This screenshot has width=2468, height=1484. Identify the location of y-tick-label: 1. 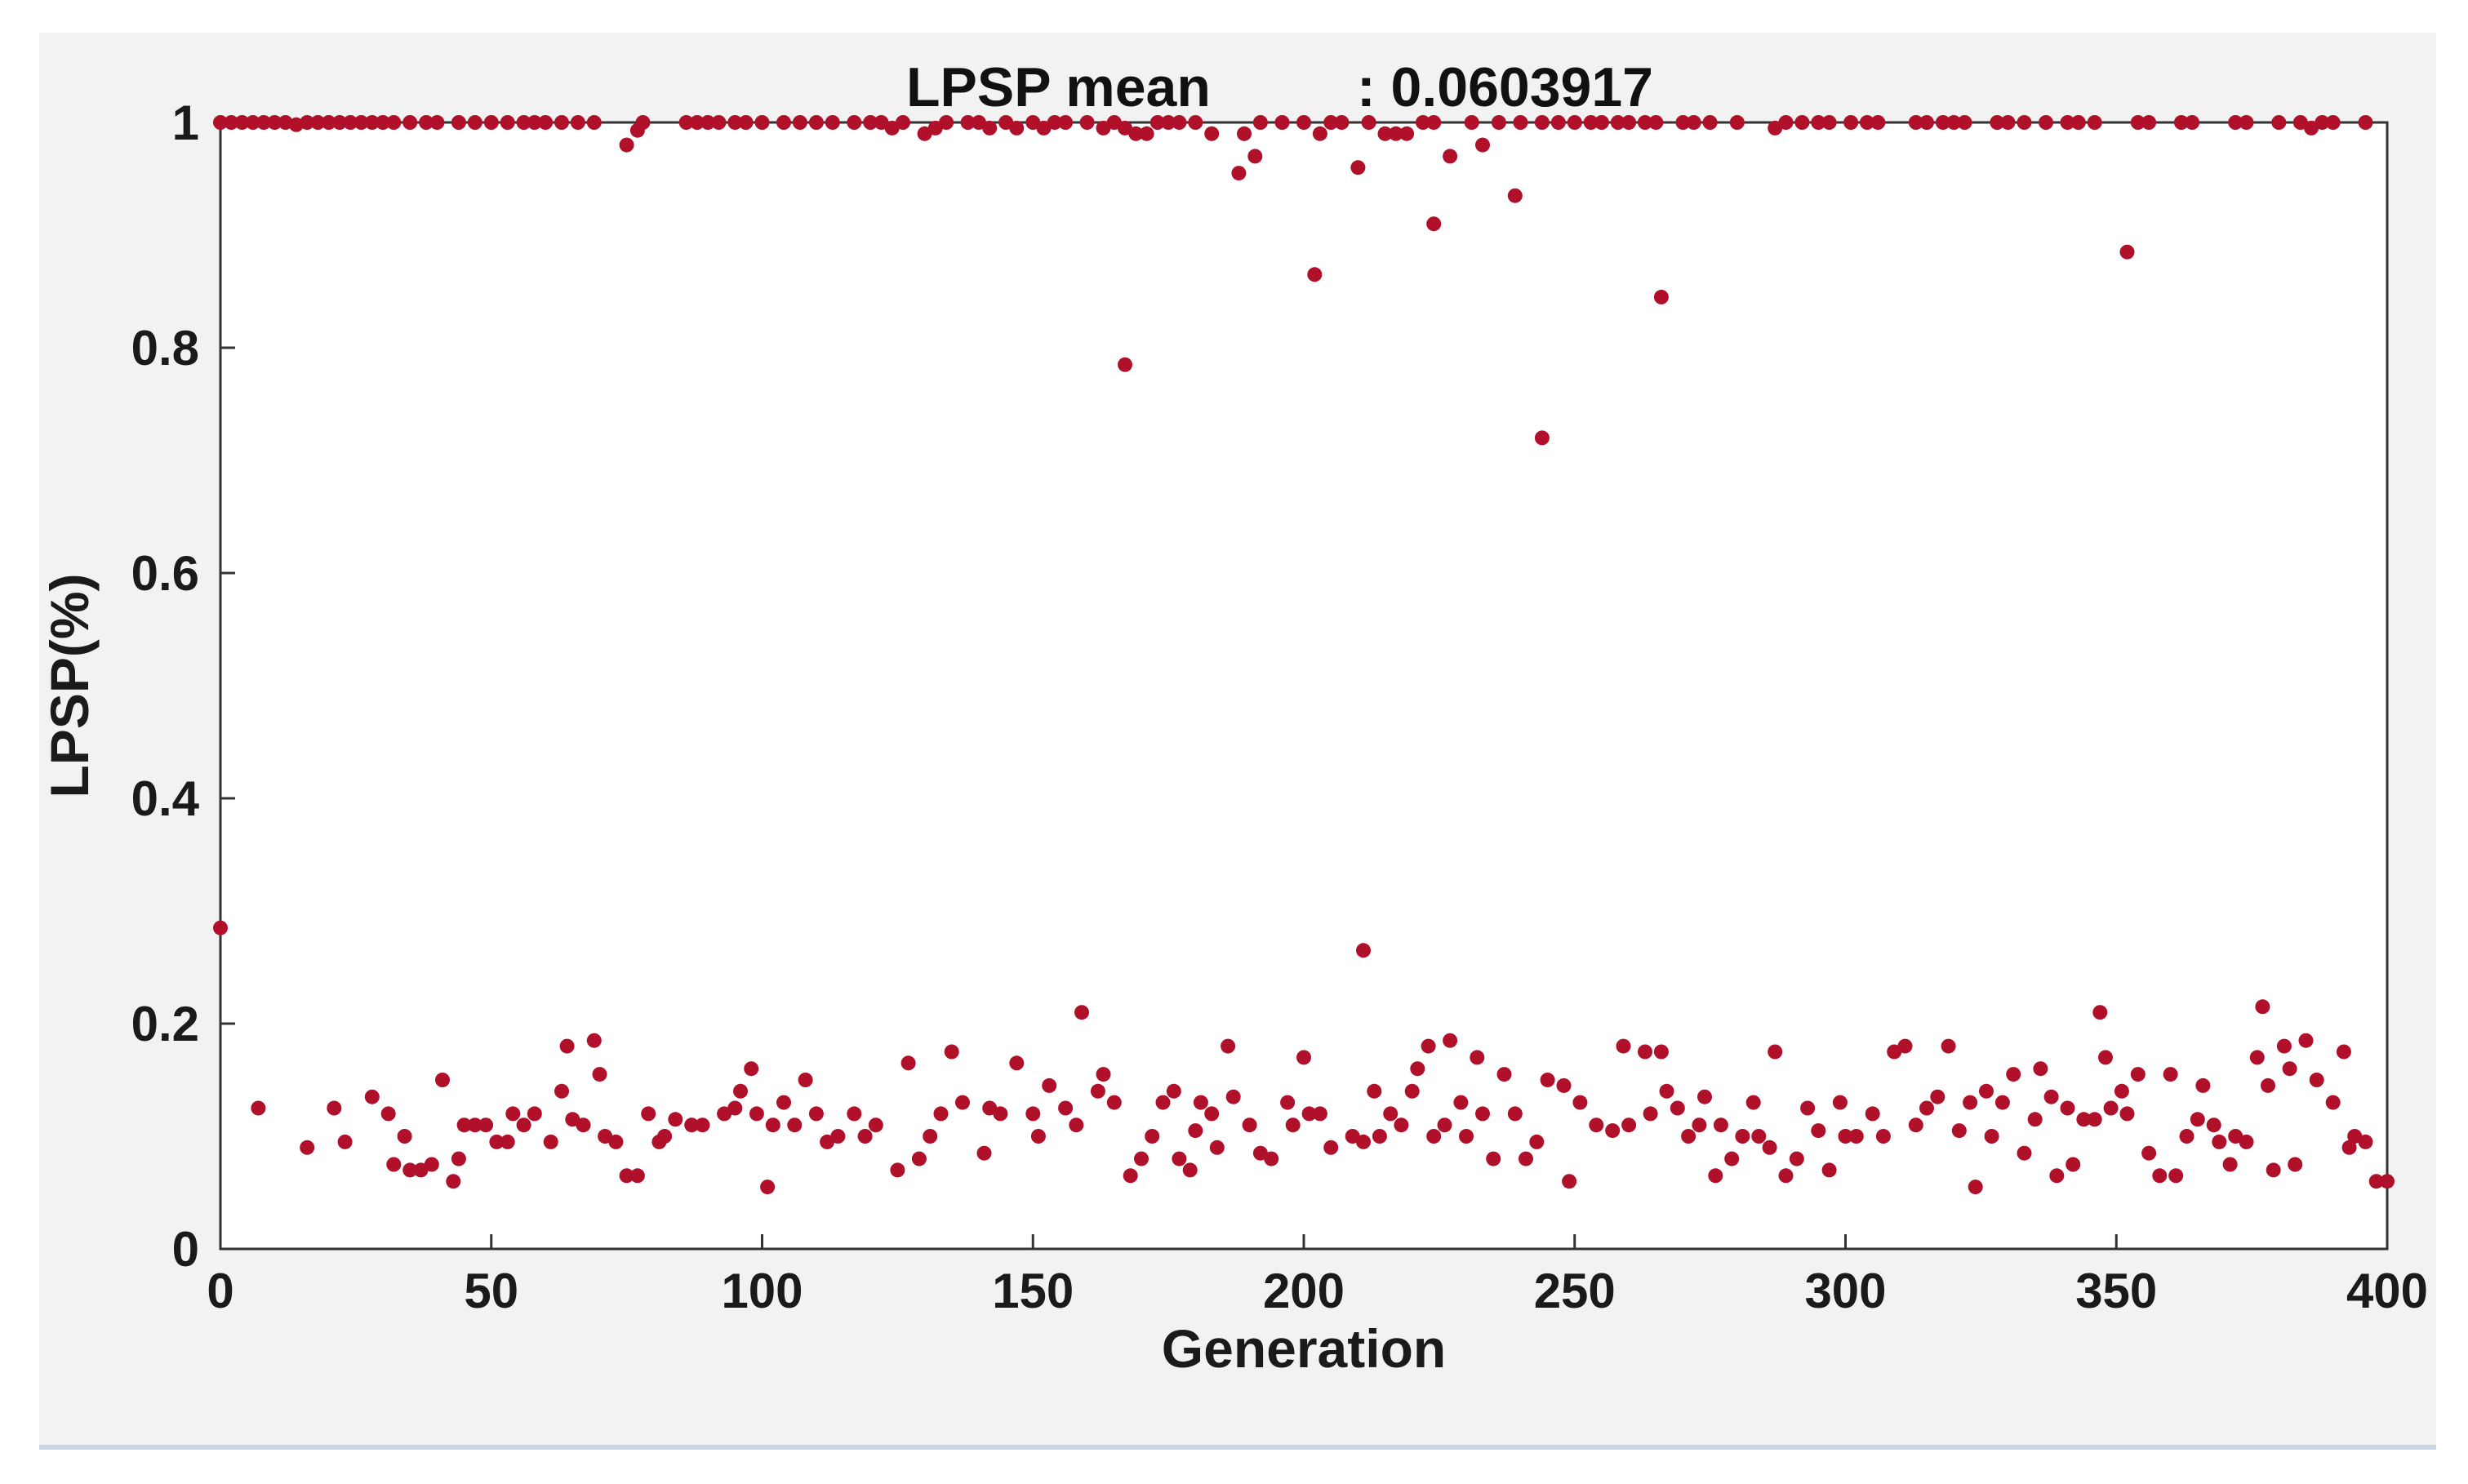
(185, 123).